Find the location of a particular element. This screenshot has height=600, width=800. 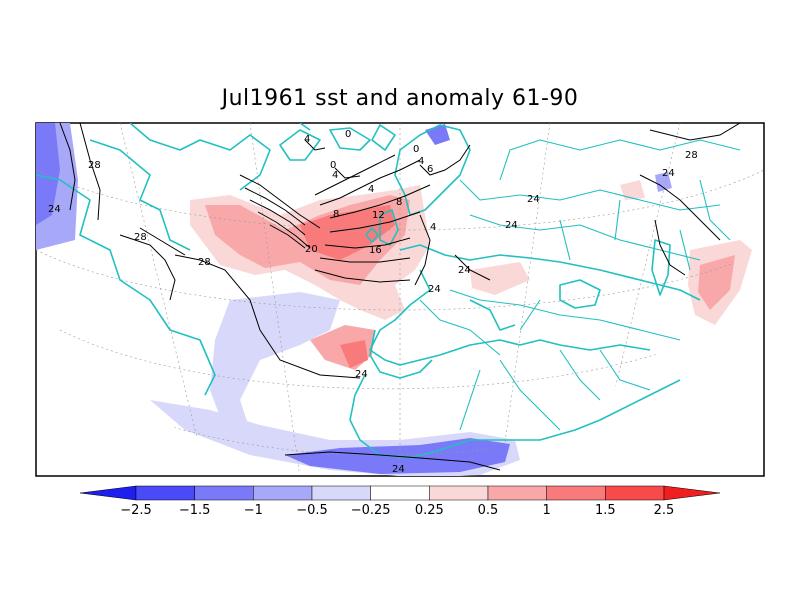

colorbar-tick-label: −2.5 is located at coordinates (136, 510).